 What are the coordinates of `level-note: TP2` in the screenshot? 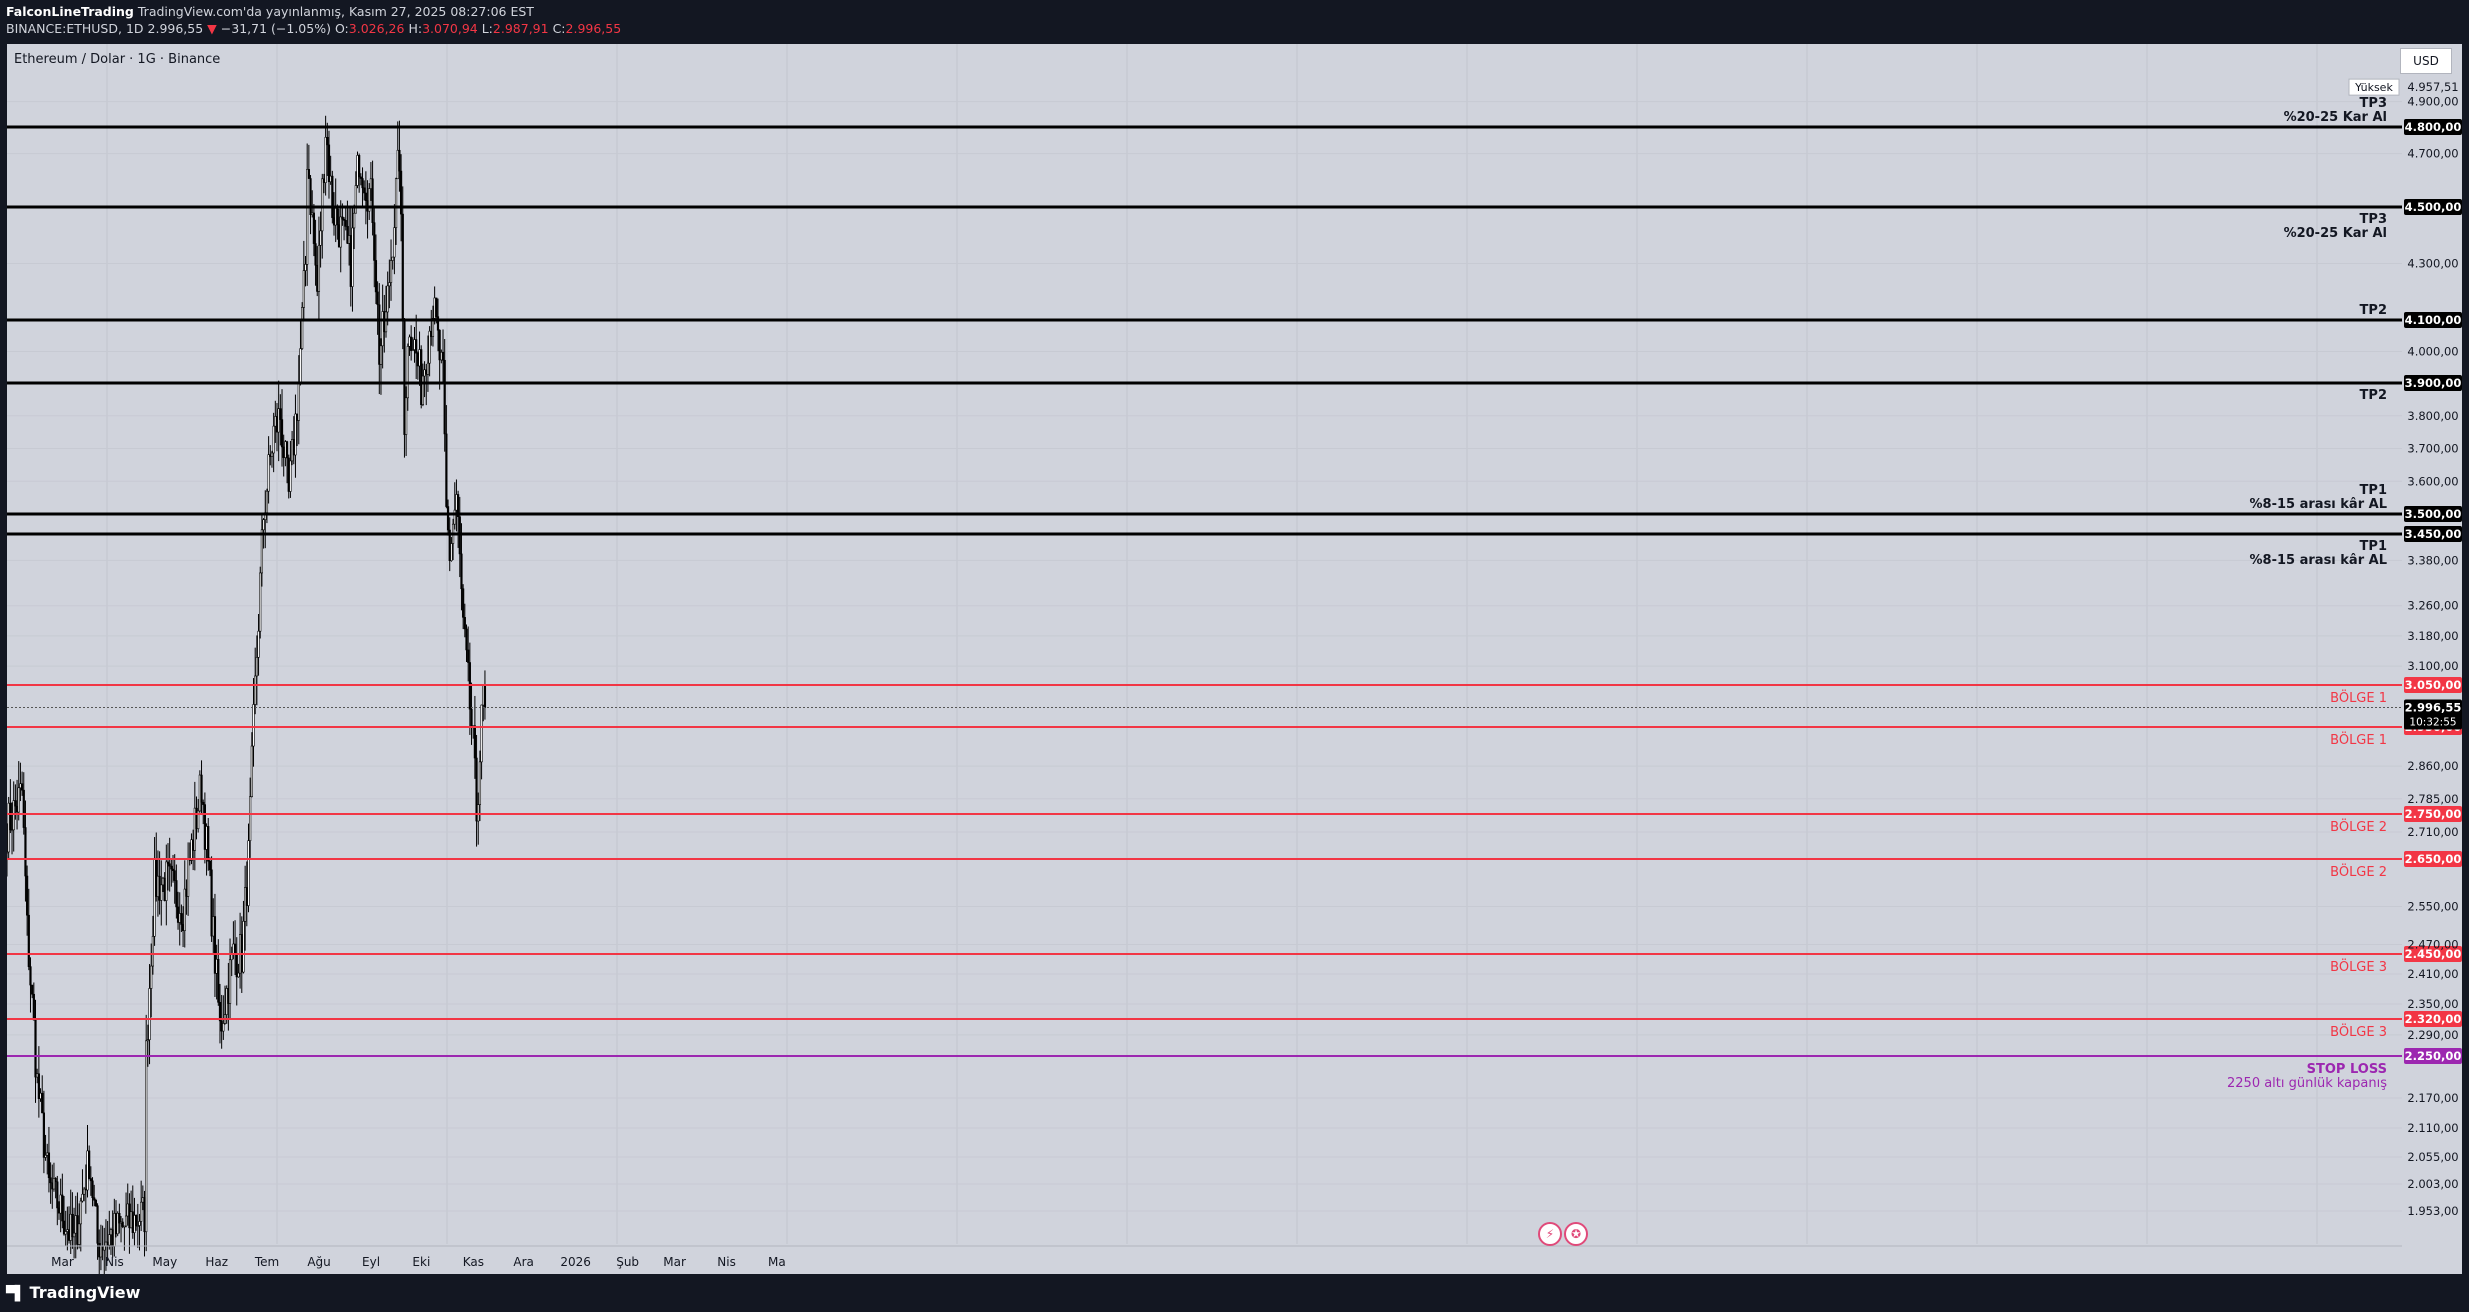 It's located at (2373, 310).